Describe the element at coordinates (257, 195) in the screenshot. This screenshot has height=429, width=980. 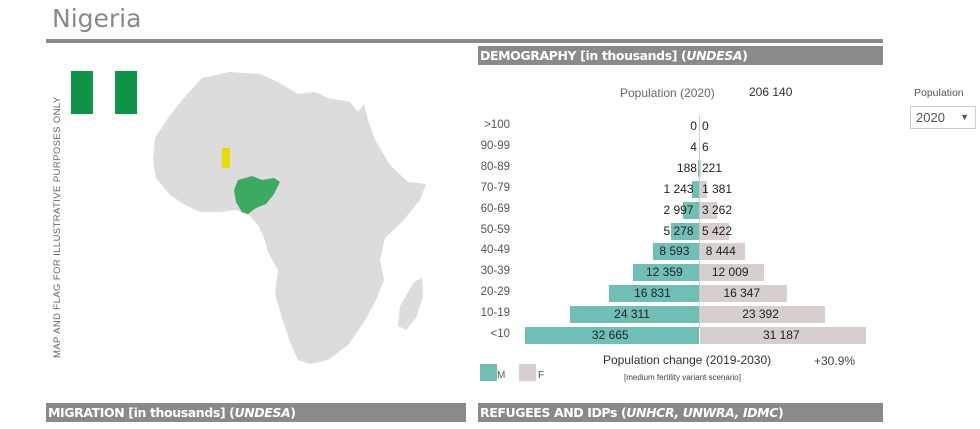
I see `nigeria-highlight` at that location.